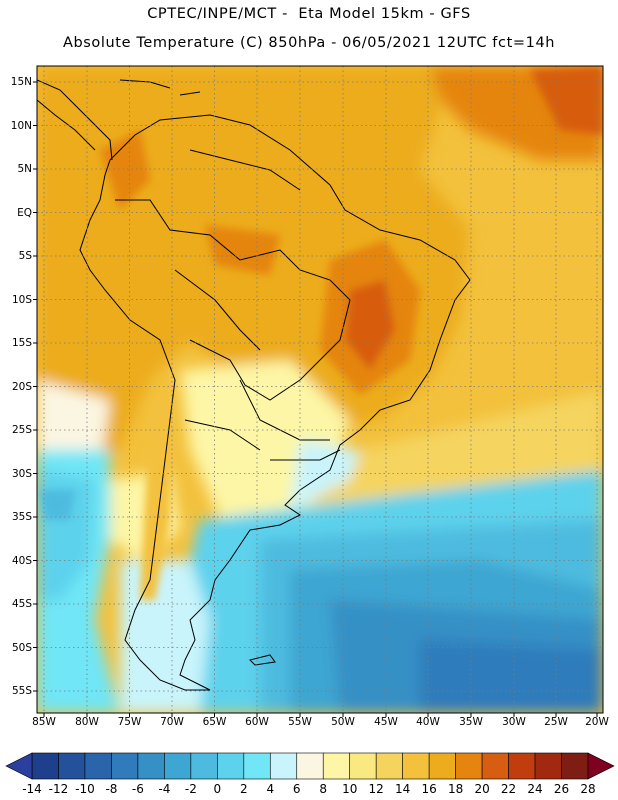  Describe the element at coordinates (428, 722) in the screenshot. I see `lon-label: 40W` at that location.